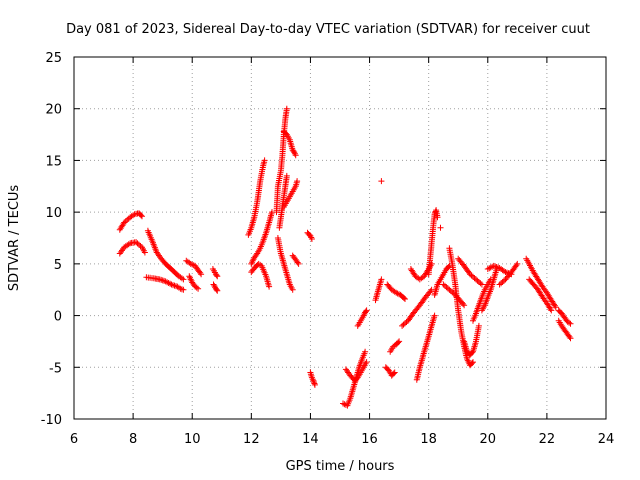 This screenshot has width=640, height=480. Describe the element at coordinates (58, 265) in the screenshot. I see `y-tick-label: 5` at that location.